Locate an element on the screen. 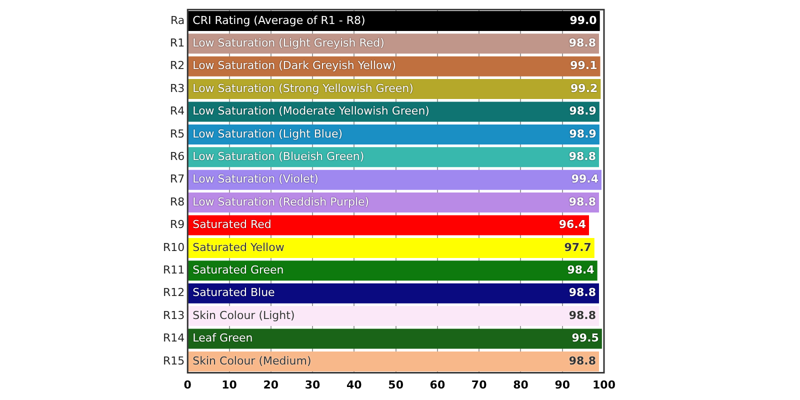 The height and width of the screenshot is (400, 800). data-label: 98.4 is located at coordinates (581, 270).